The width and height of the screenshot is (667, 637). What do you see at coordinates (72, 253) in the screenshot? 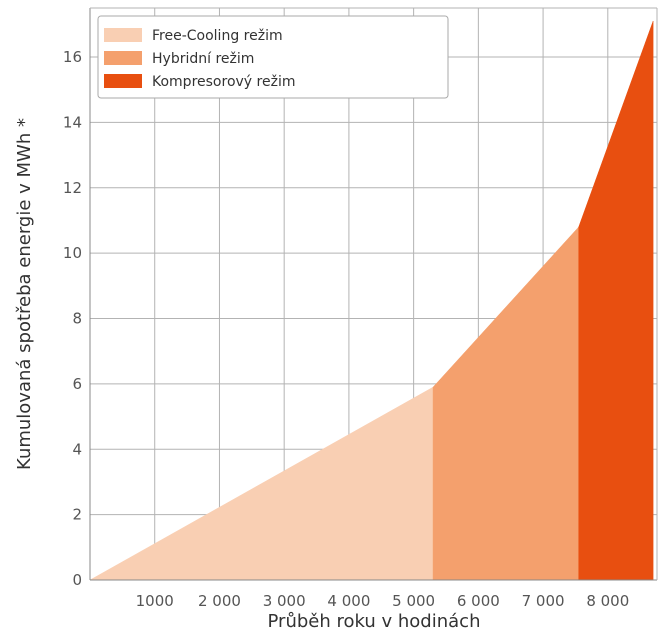
I see `y-tick-label-6: 10` at bounding box center [72, 253].